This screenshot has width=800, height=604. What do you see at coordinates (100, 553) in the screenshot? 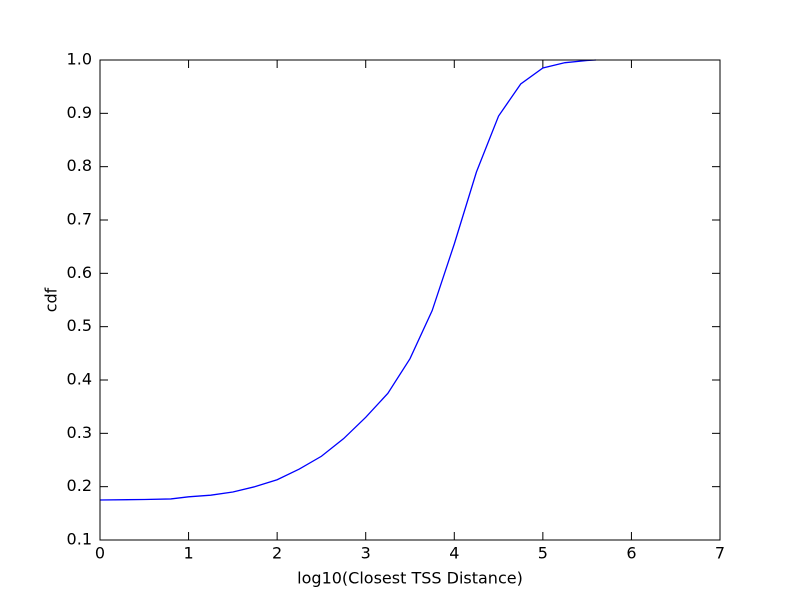
I see `x-tick-label: 0` at bounding box center [100, 553].